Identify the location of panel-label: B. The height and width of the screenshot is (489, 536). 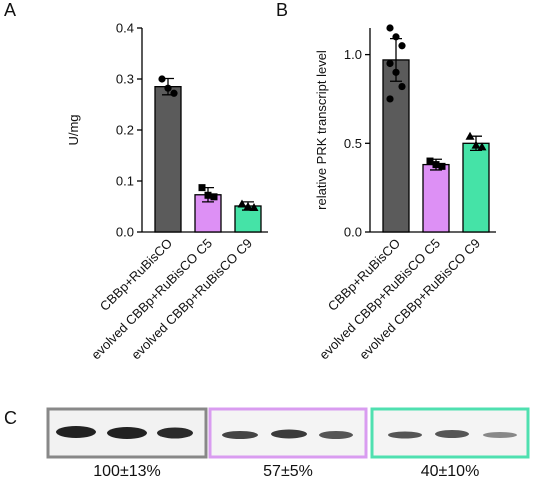
(282, 10).